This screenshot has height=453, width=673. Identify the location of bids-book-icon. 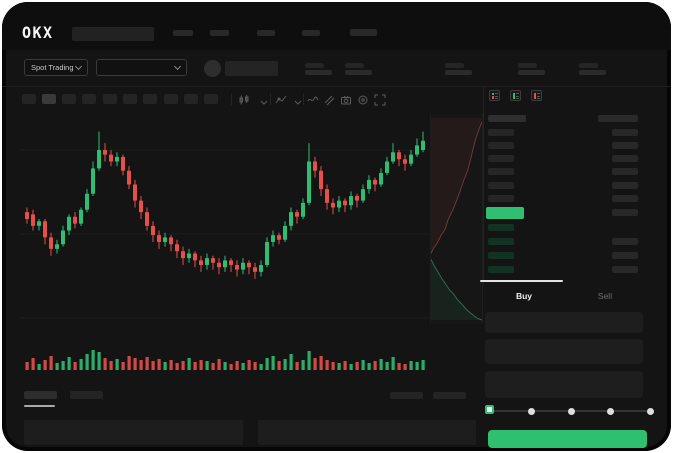
(515, 95).